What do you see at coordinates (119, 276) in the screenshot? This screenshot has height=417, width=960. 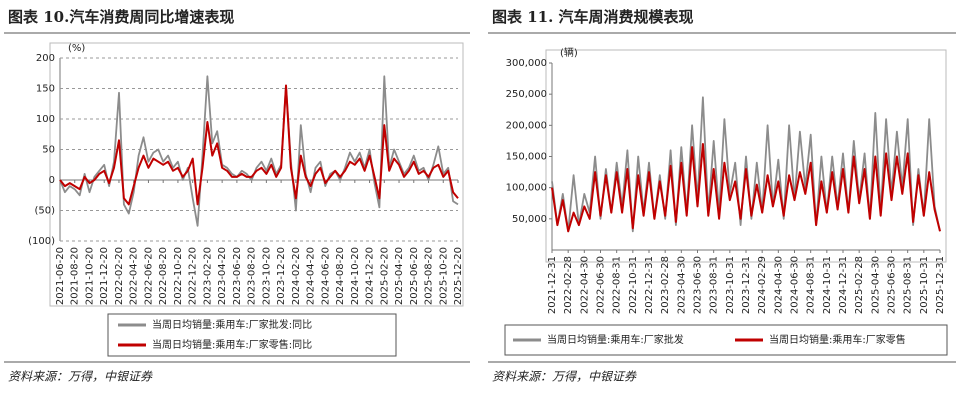 I see `x-tick-label: 2022-02-20` at bounding box center [119, 276].